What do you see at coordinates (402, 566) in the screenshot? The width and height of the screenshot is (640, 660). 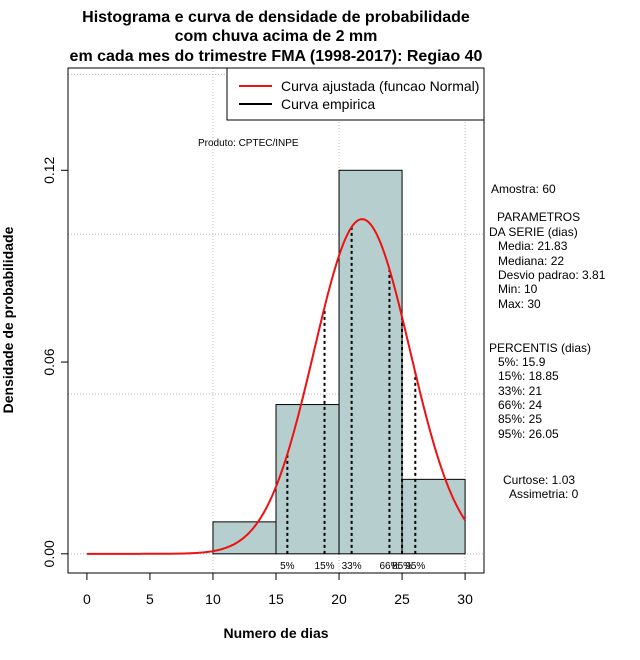 I see `percentile-label: 85%` at bounding box center [402, 566].